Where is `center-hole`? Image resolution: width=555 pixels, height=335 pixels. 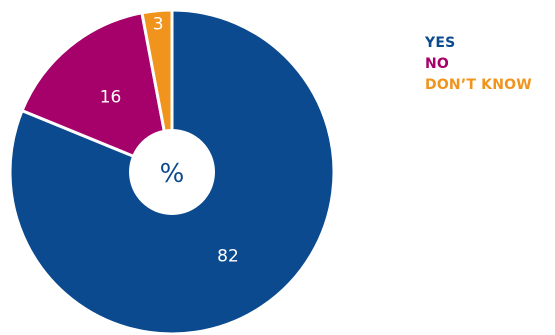
center-hole is located at coordinates (172, 172).